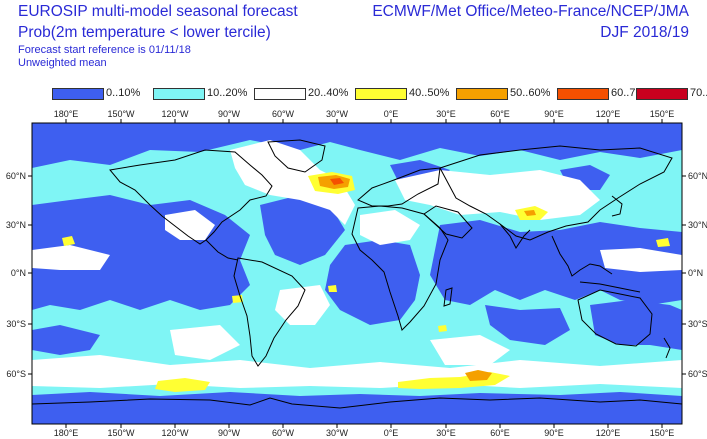 The width and height of the screenshot is (707, 439). I want to click on lat-labels-right: 60°N 30°N 0°N 30°S 60°S, so click(697, 275).